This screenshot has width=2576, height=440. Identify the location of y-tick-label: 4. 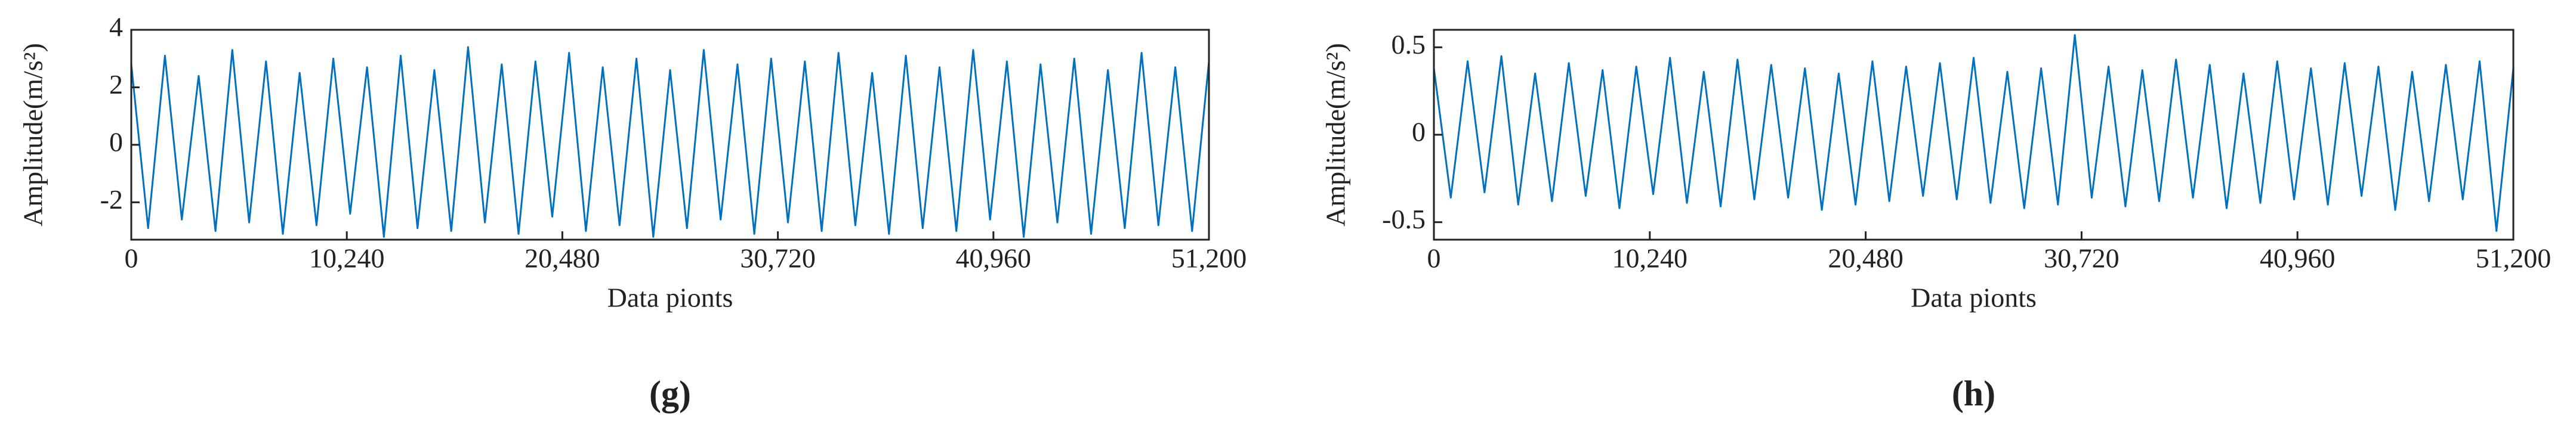
(116, 27).